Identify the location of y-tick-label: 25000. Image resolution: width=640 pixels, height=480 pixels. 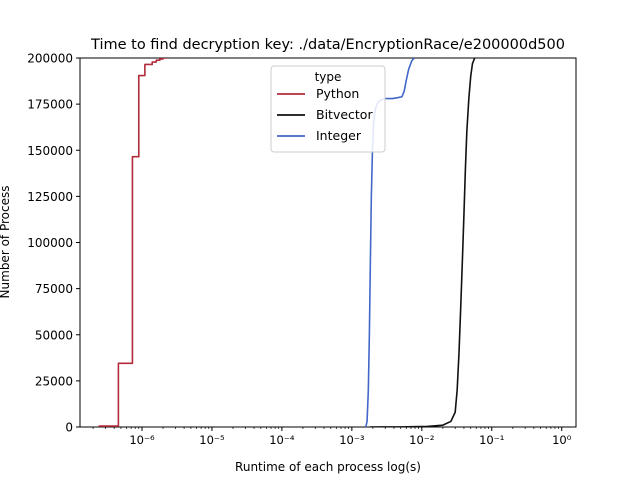
(54, 381).